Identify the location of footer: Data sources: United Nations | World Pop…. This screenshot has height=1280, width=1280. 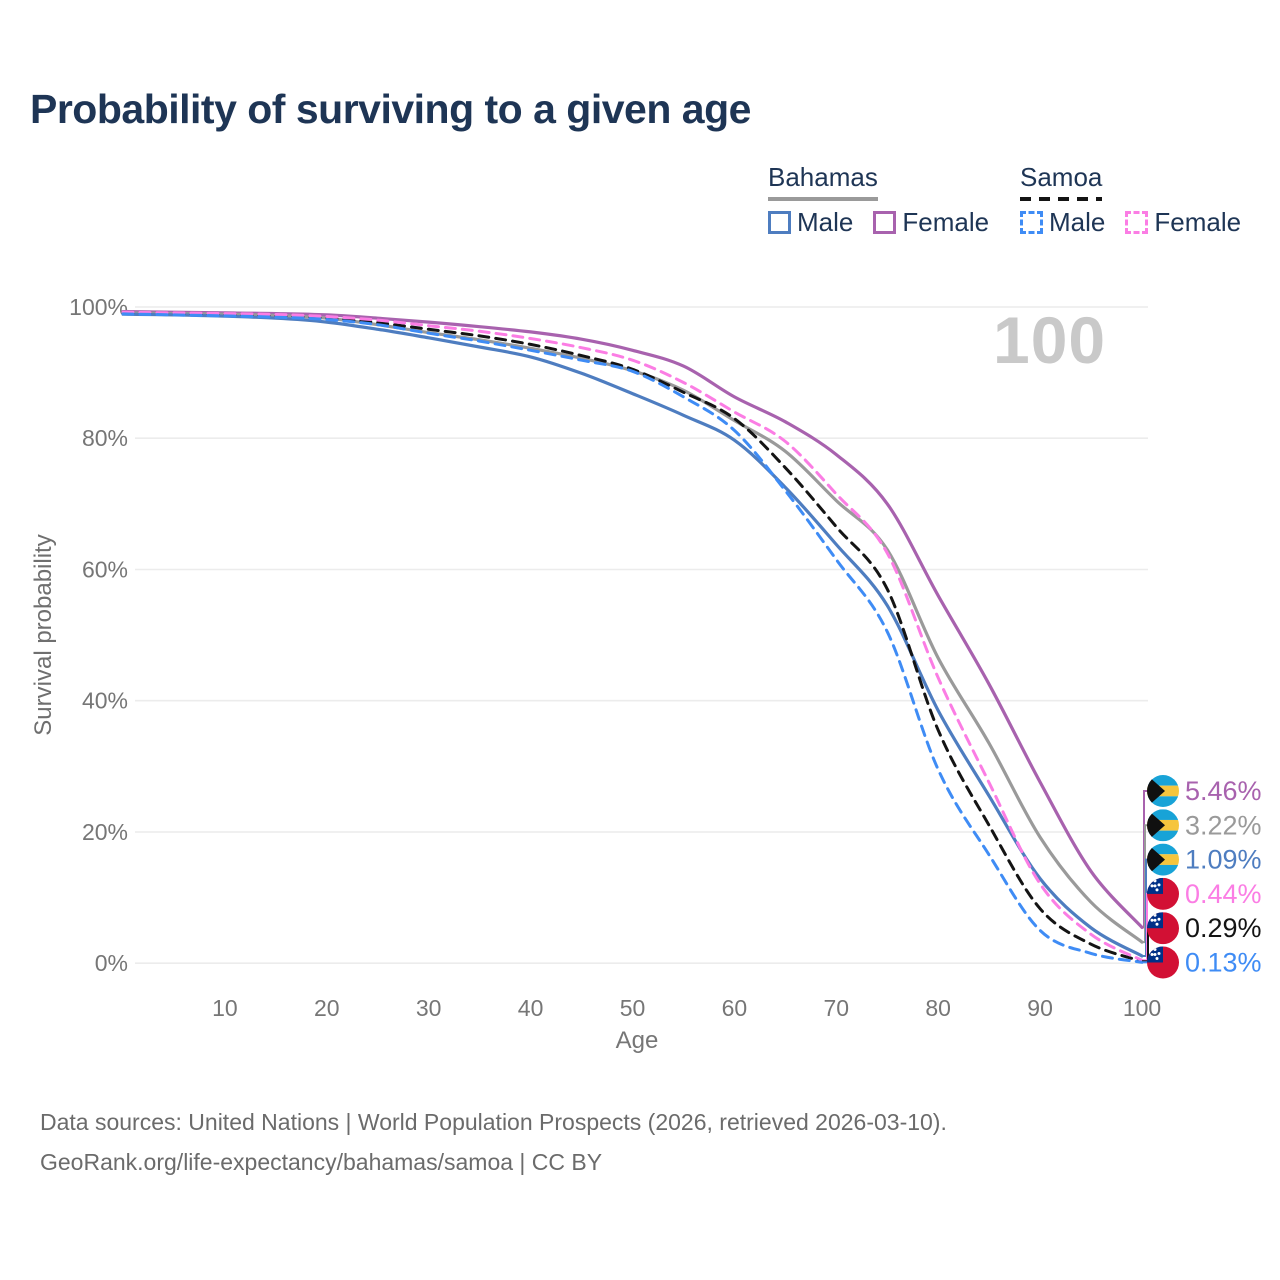
(493, 1142).